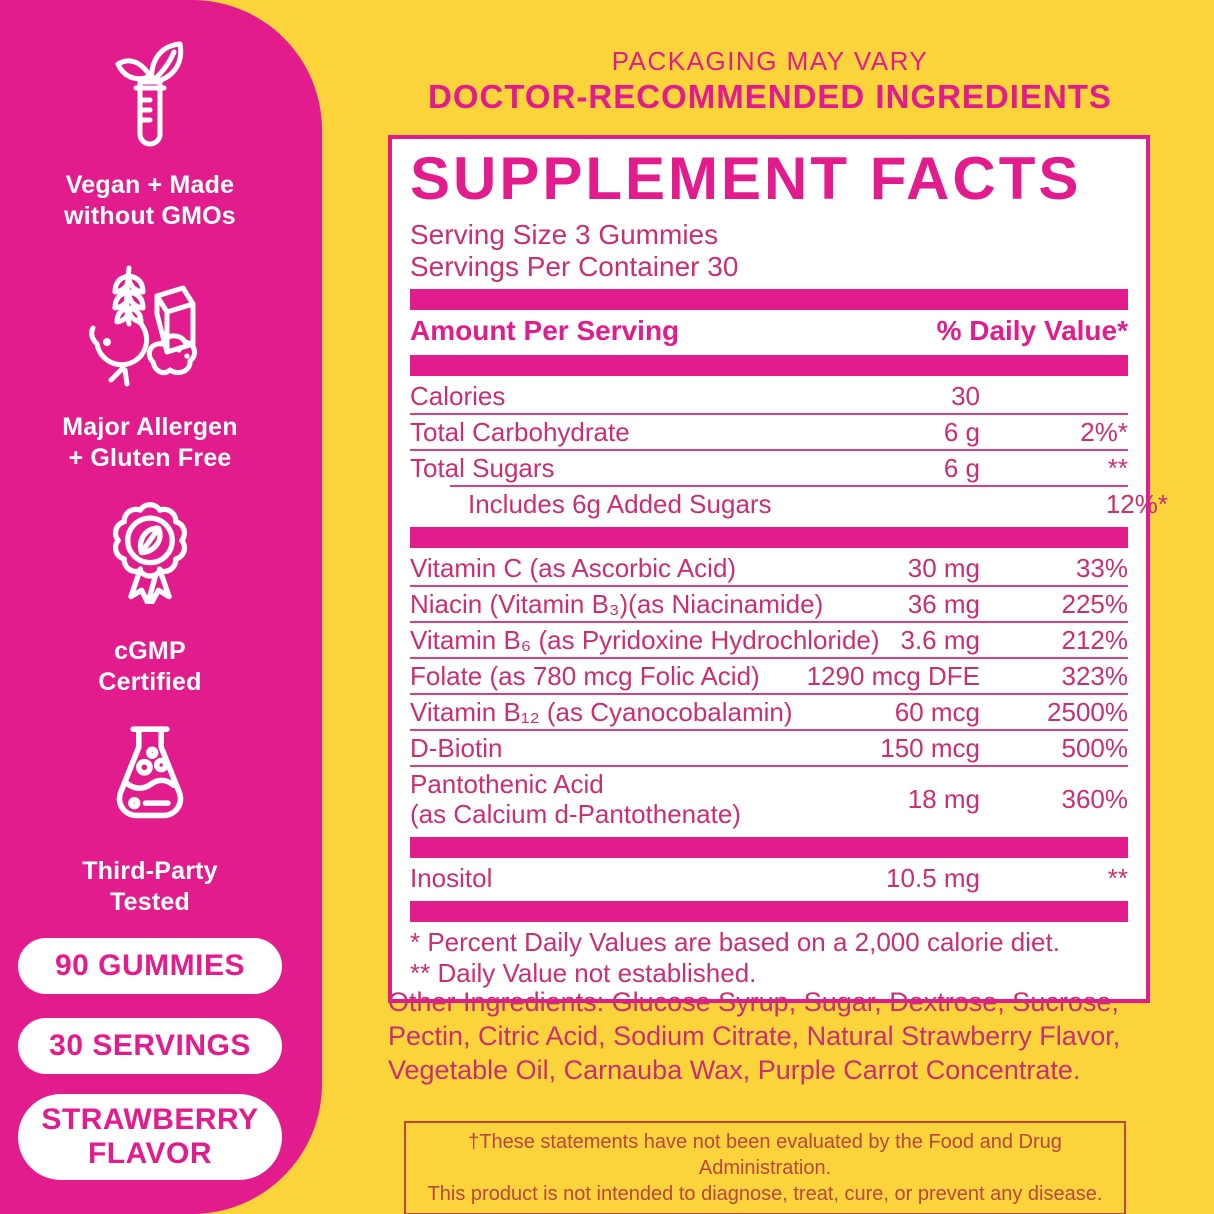 The image size is (1214, 1214). What do you see at coordinates (769, 568) in the screenshot?
I see `nutrient-row-vitamin-c: Vitamin C (as Ascorbic Acid) 30 mg 33%` at bounding box center [769, 568].